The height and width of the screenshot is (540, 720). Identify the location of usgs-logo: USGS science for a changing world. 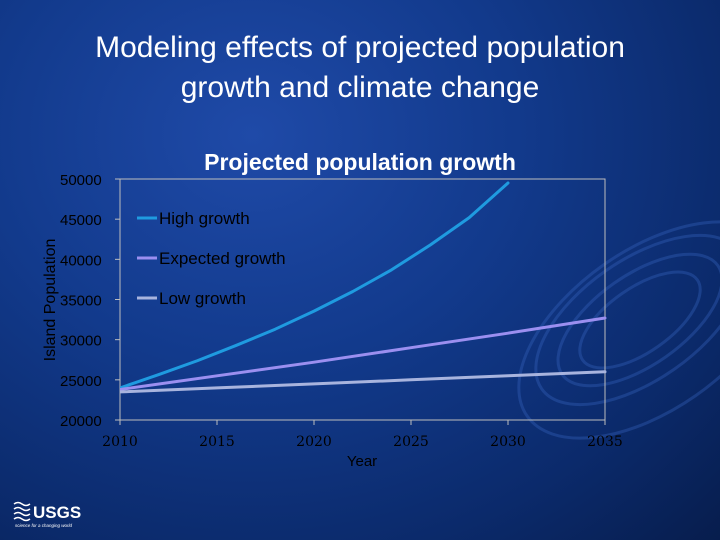
(47, 514).